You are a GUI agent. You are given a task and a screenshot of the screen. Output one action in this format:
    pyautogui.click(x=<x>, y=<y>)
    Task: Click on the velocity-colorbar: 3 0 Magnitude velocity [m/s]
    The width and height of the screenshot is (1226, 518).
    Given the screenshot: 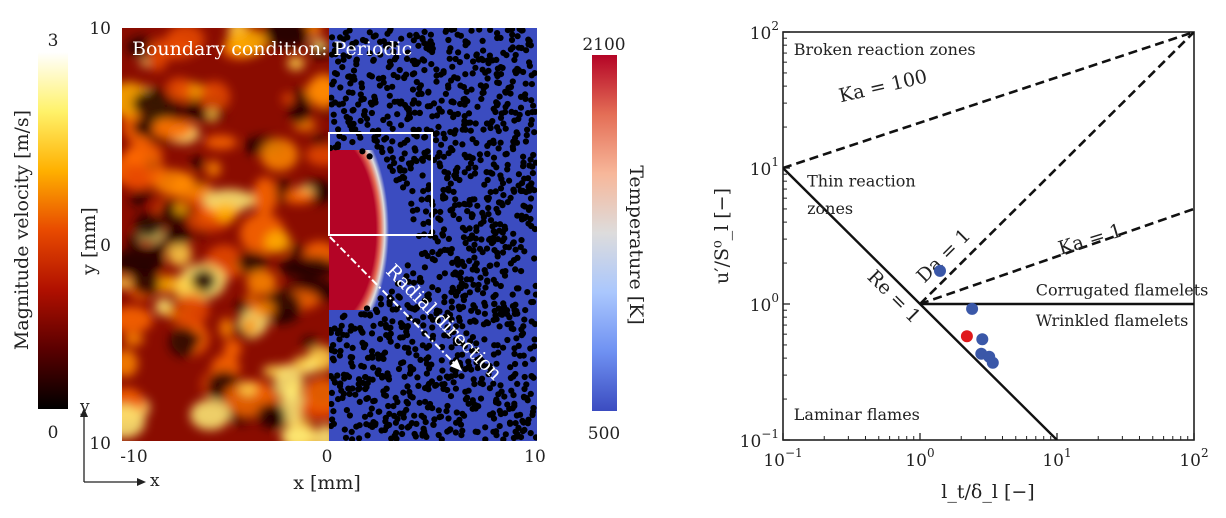 What is the action you would take?
    pyautogui.click(x=39, y=237)
    